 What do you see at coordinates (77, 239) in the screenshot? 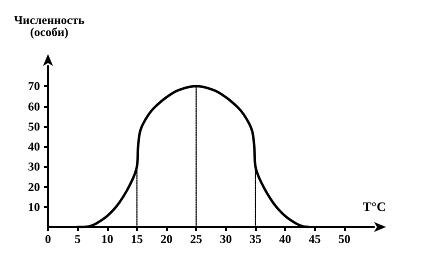
I see `x-tick-label: 5` at bounding box center [77, 239].